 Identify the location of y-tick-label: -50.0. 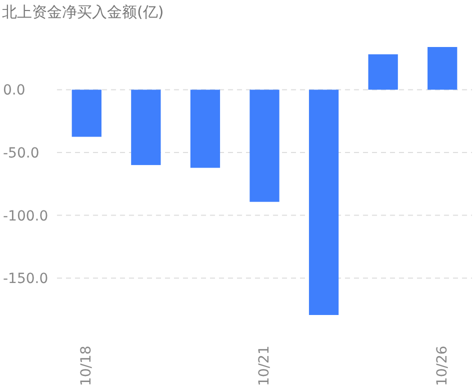
(21, 153).